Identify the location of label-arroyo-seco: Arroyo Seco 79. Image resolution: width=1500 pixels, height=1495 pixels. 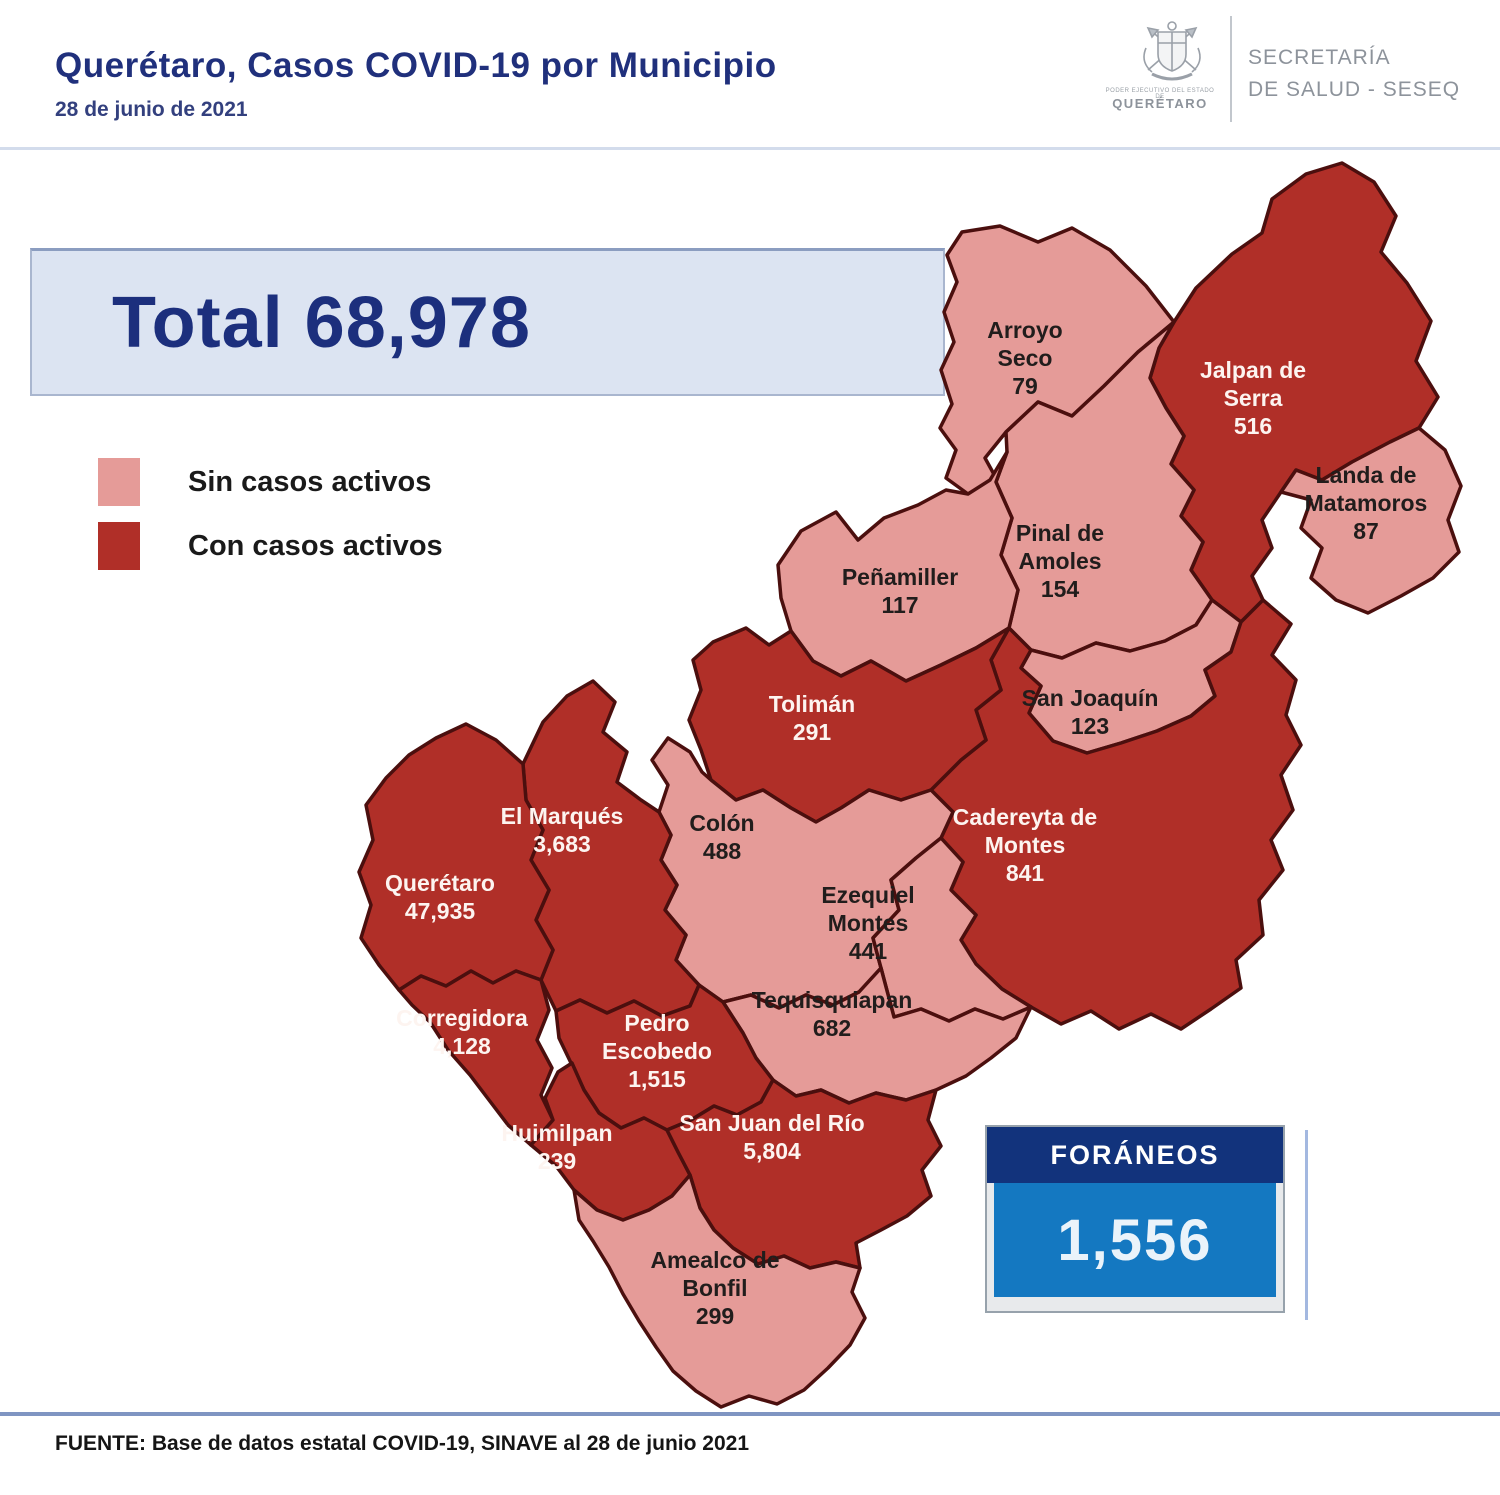
(1024, 358).